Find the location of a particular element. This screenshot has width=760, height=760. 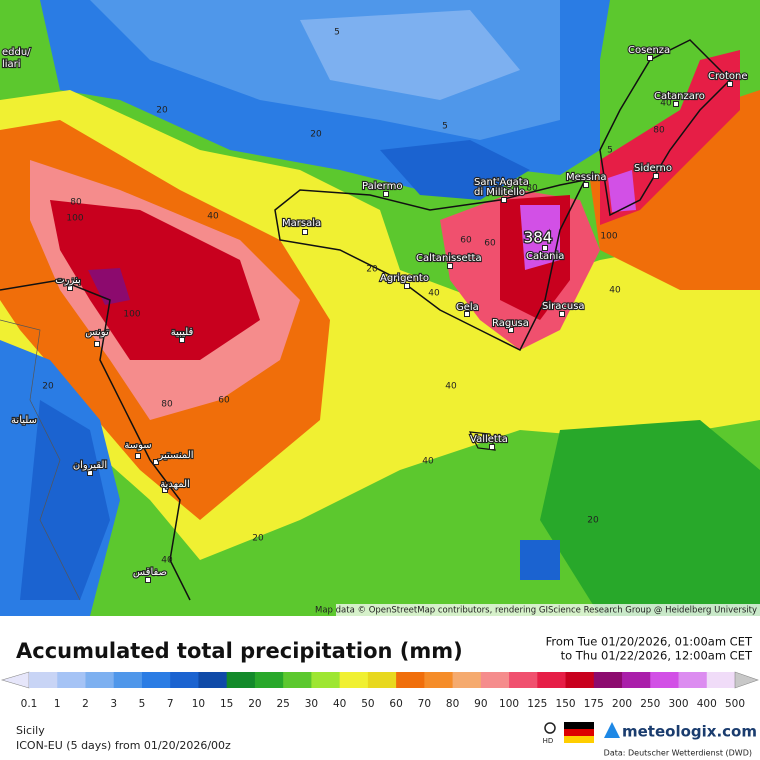

city-label: القيروان is located at coordinates (90, 465).